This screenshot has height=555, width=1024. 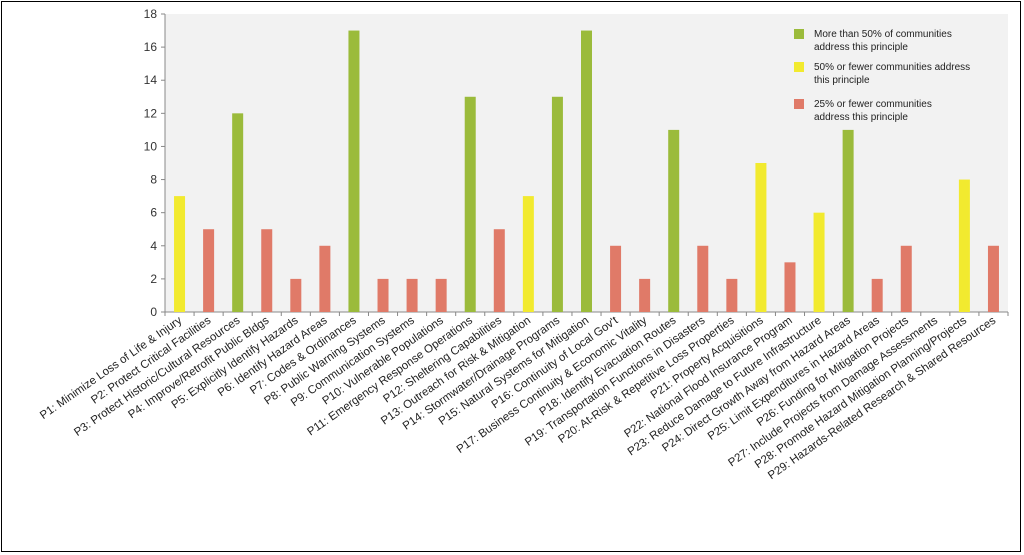 I want to click on bar-p15, so click(x=586, y=171).